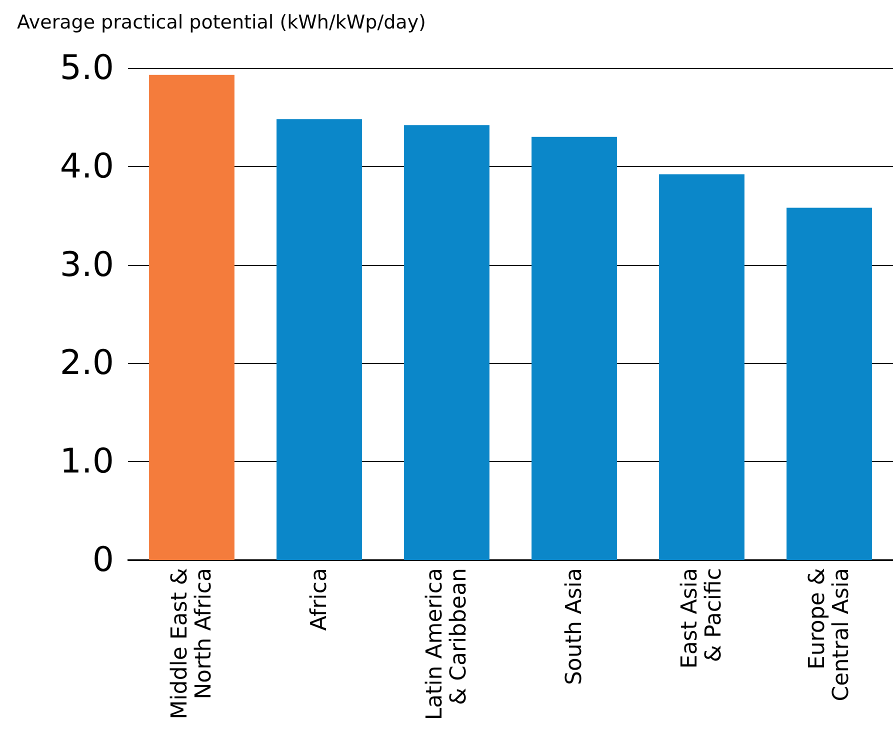 Image resolution: width=893 pixels, height=746 pixels. What do you see at coordinates (574, 627) in the screenshot?
I see `x-tick-label: South Asia` at bounding box center [574, 627].